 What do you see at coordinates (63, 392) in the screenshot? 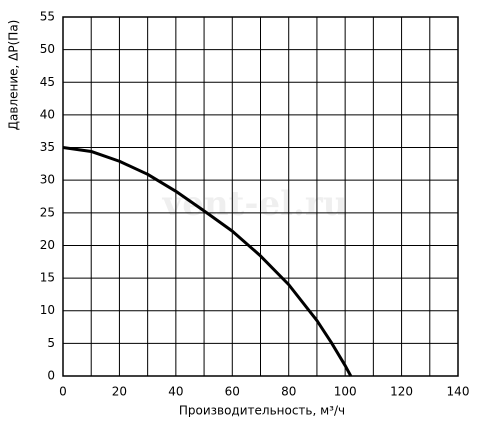
I see `x-tick-label: 0` at bounding box center [63, 392].